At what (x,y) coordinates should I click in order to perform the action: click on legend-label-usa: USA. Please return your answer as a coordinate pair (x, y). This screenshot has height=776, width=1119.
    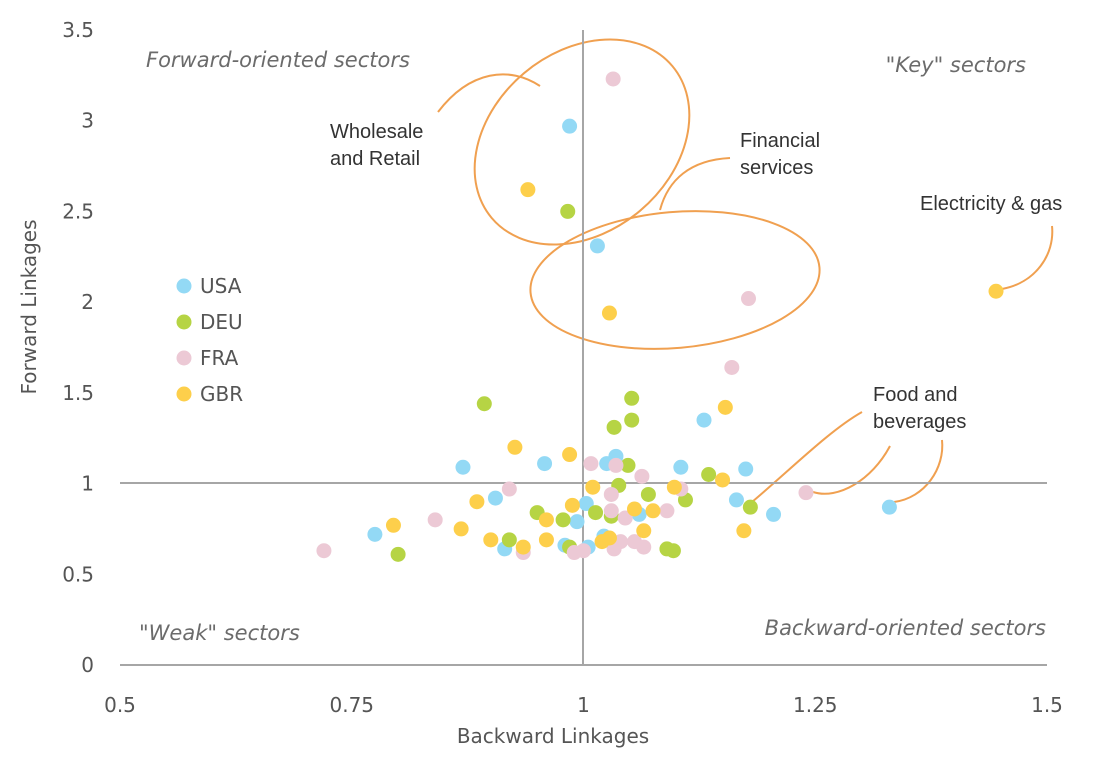
    Looking at the image, I should click on (221, 286).